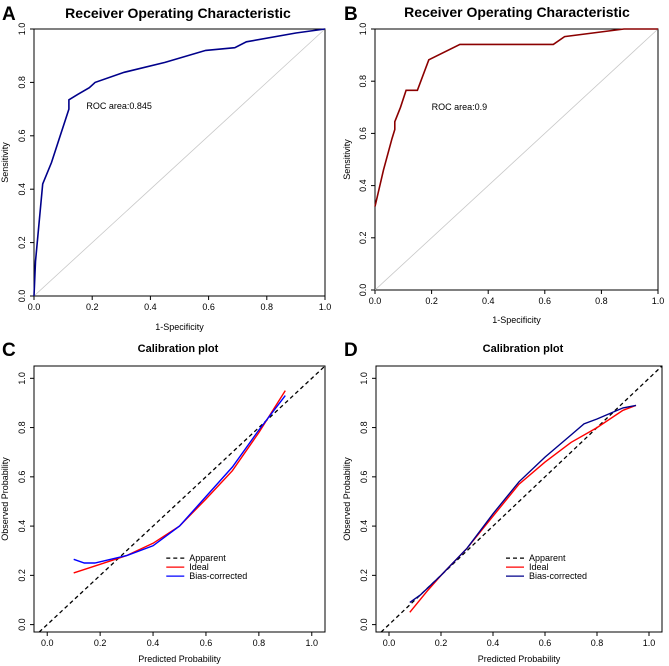 Image resolution: width=669 pixels, height=666 pixels. What do you see at coordinates (351, 350) in the screenshot?
I see `panel-label: D` at bounding box center [351, 350].